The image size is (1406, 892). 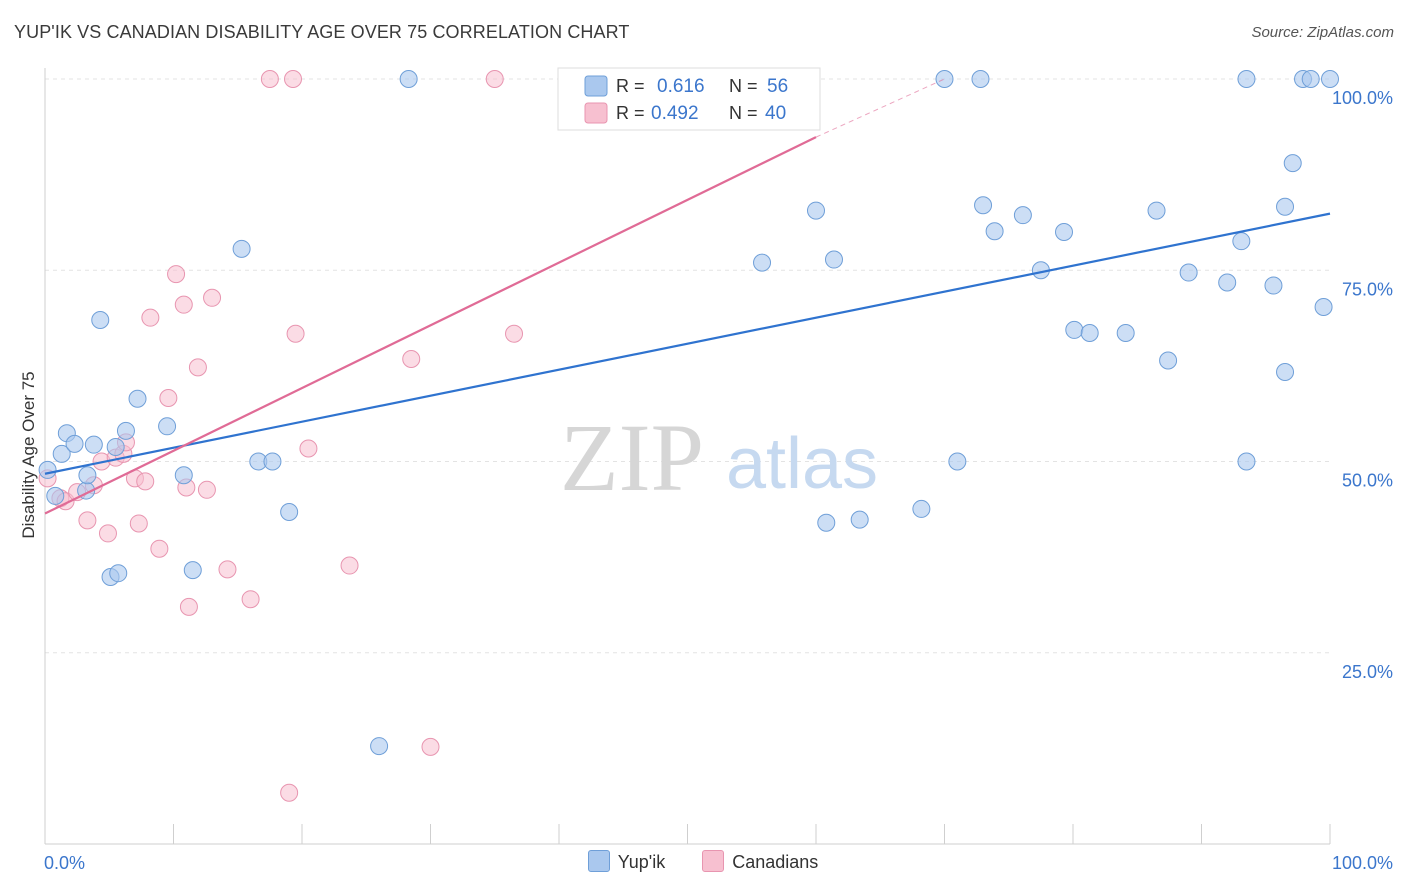 I want to click on y-tick-label: 25.0%, so click(x=1367, y=672).